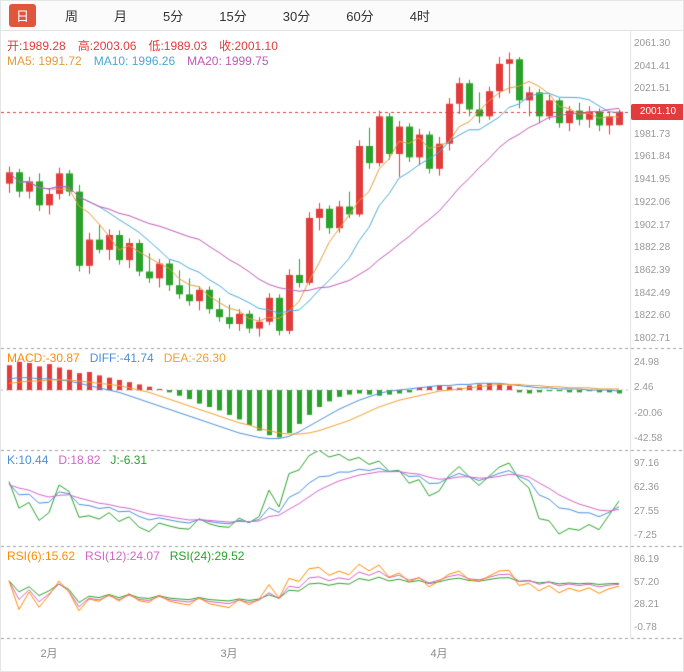  I want to click on tab-30min: 30分, so click(296, 16).